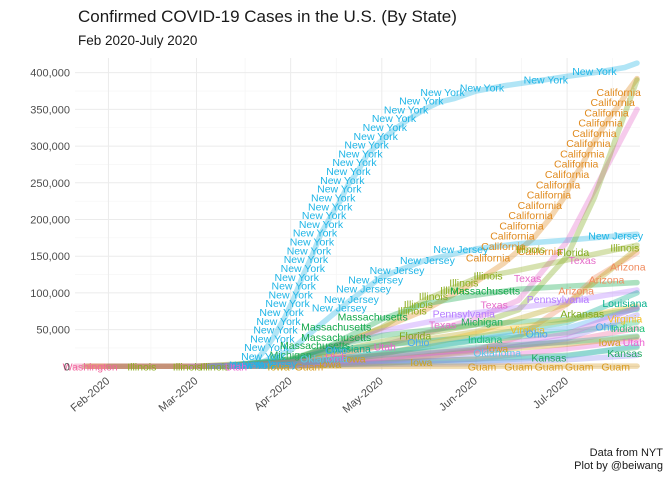 Image resolution: width=672 pixels, height=480 pixels. Describe the element at coordinates (50, 110) in the screenshot. I see `y-tick-label: 350,000` at that location.